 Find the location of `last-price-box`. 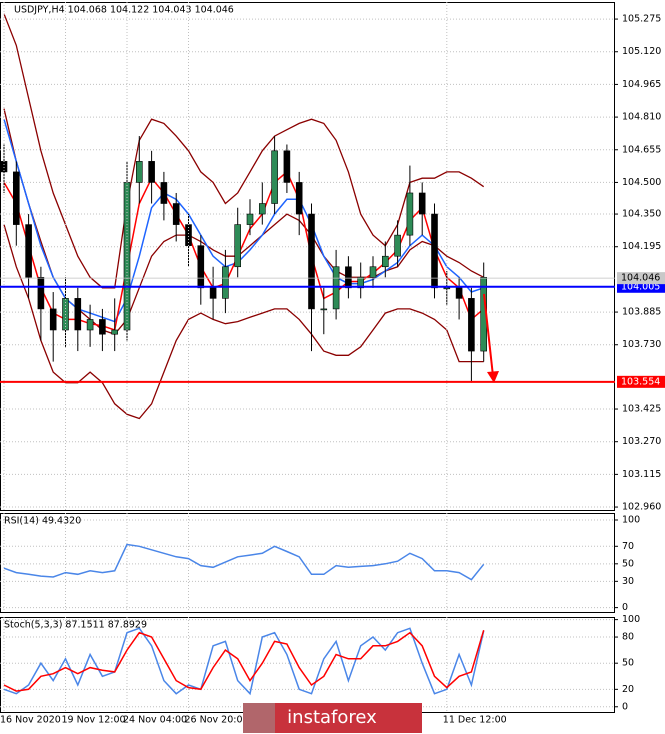

last-price-box is located at coordinates (641, 278).